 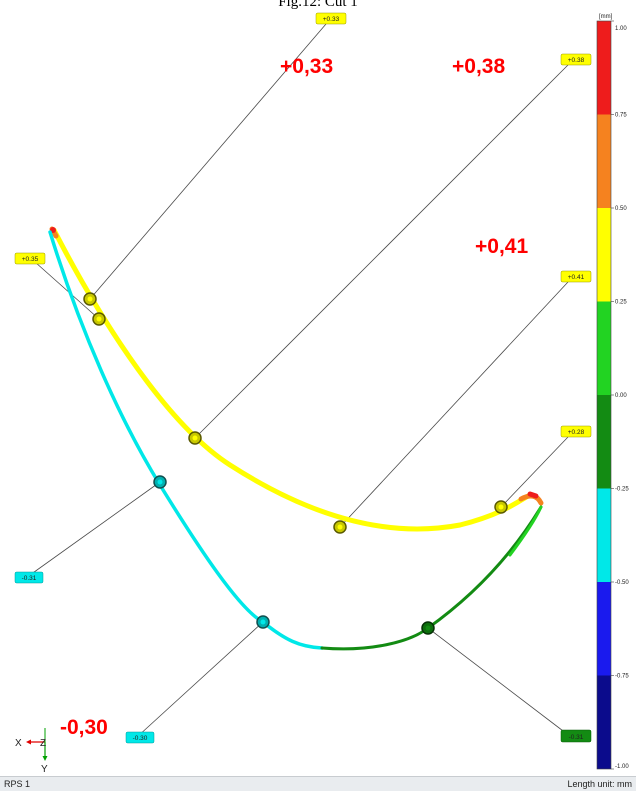 I want to click on deviation-annotation: +0,41, so click(x=501, y=246).